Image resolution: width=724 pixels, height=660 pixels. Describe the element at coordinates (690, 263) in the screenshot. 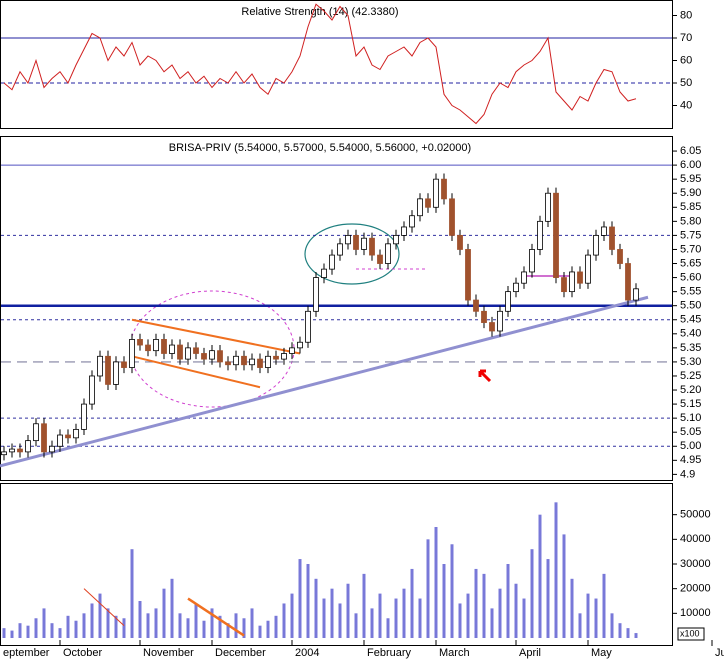

I see `y-tick-label: 5.65` at that location.